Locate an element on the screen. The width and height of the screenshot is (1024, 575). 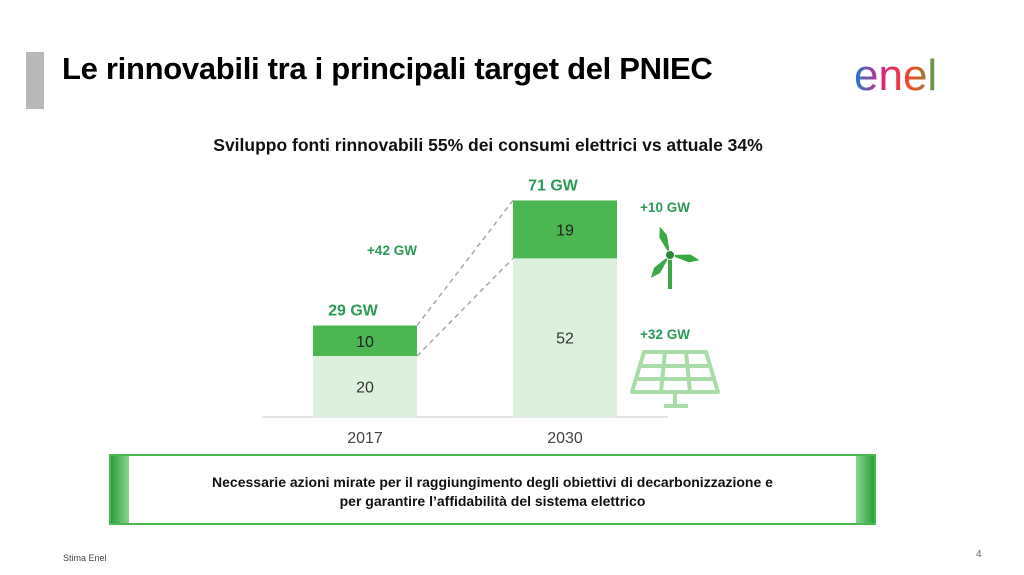
data-label-2030-base: 52 is located at coordinates (565, 339).